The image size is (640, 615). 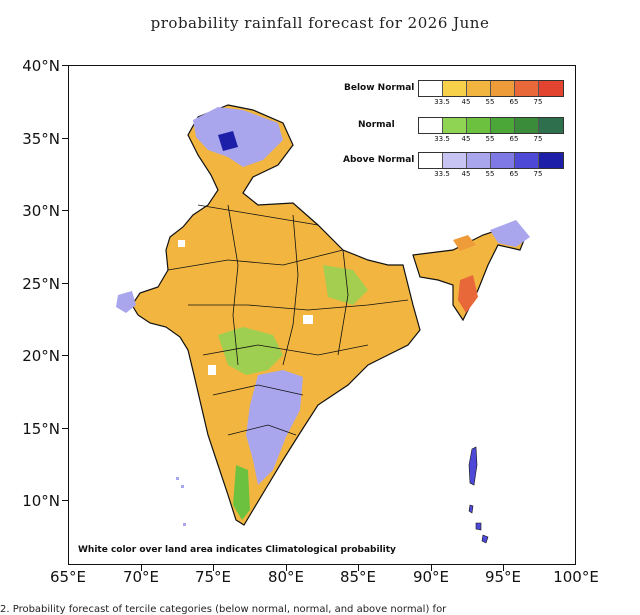 I want to click on below-normal-ne-edge, so click(x=464, y=243).